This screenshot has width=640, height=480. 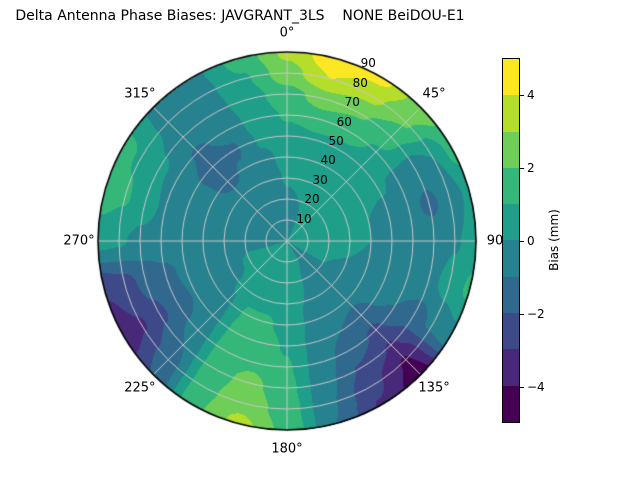 I want to click on angular-tick-label: 0°, so click(x=287, y=33).